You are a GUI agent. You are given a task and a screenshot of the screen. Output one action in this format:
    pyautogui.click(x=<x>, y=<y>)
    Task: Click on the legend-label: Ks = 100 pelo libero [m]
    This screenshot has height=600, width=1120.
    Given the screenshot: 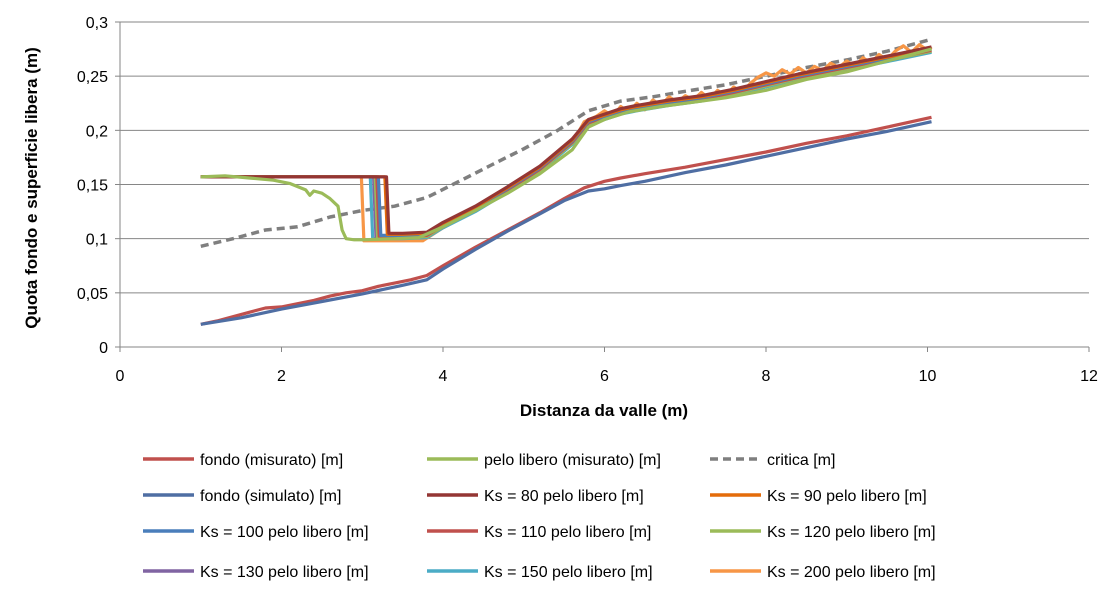 What is the action you would take?
    pyautogui.click(x=284, y=532)
    